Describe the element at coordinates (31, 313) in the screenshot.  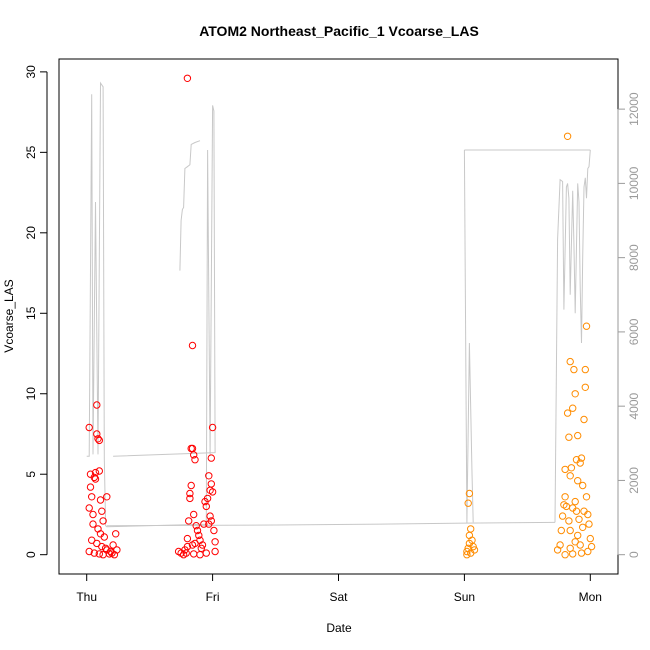
I see `y-tick-label-3: 15` at that location.